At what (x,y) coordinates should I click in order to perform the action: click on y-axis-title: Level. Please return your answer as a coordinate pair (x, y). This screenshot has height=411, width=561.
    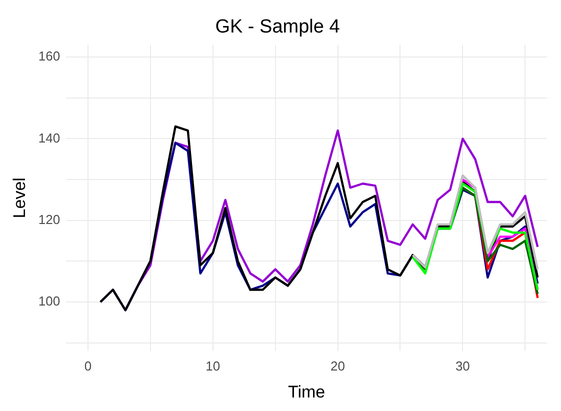
    Looking at the image, I should click on (19, 198).